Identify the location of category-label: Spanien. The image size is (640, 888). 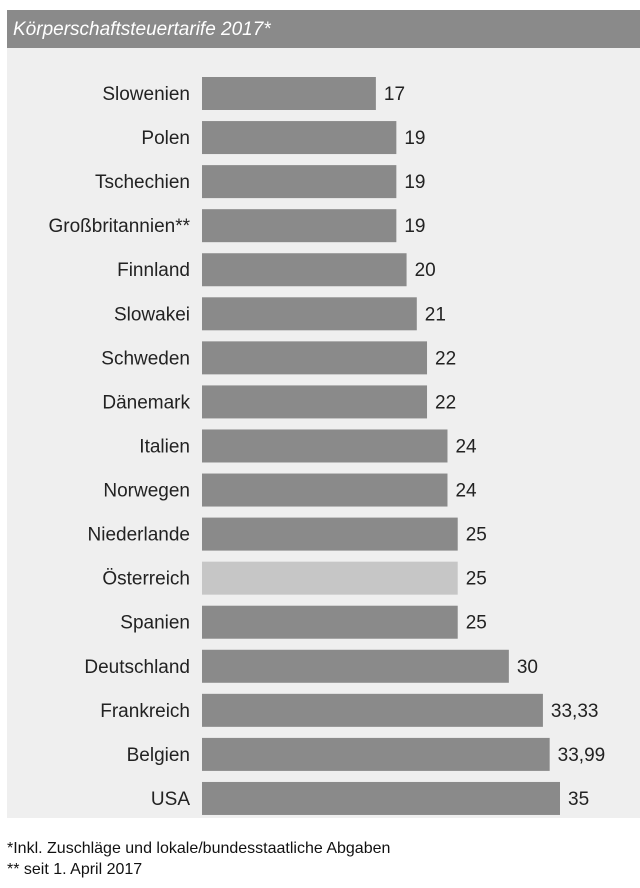
(155, 623).